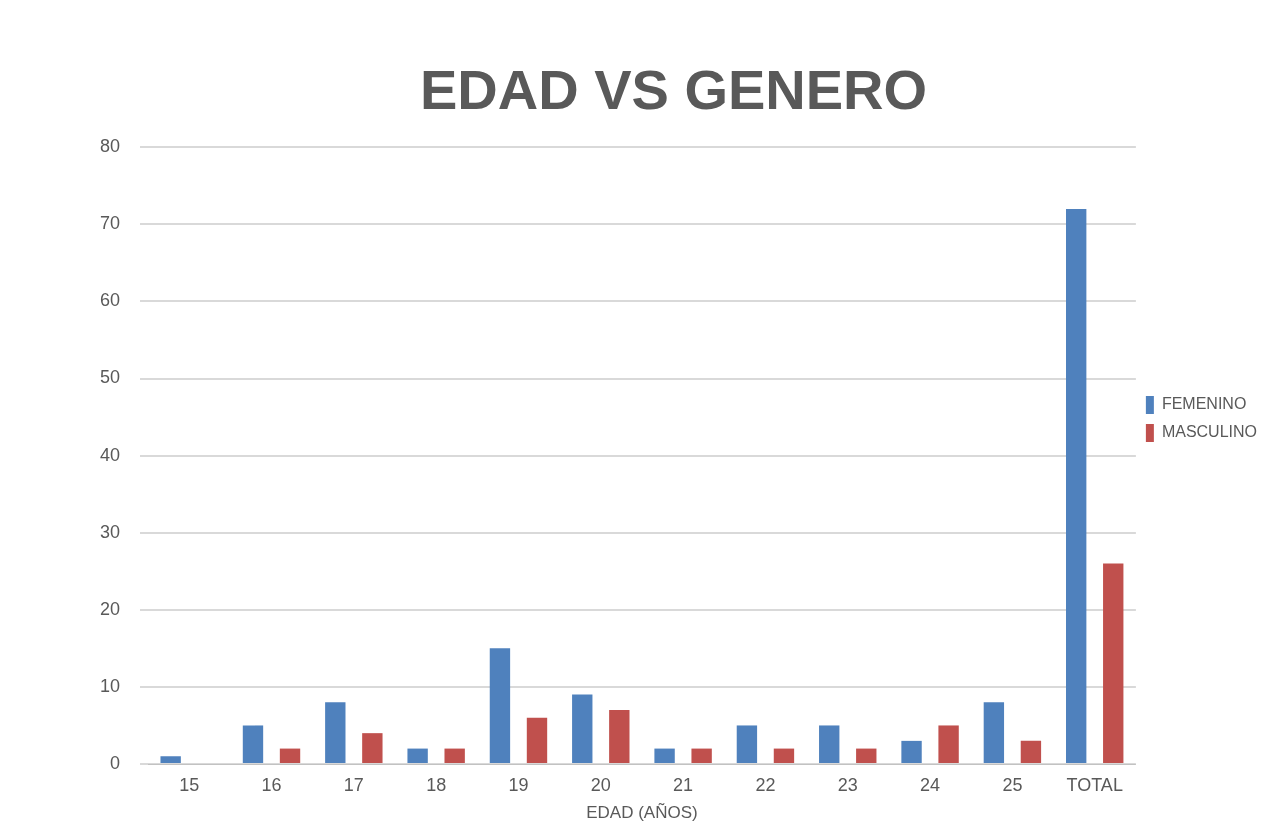  I want to click on y-tick-label: 60, so click(110, 300).